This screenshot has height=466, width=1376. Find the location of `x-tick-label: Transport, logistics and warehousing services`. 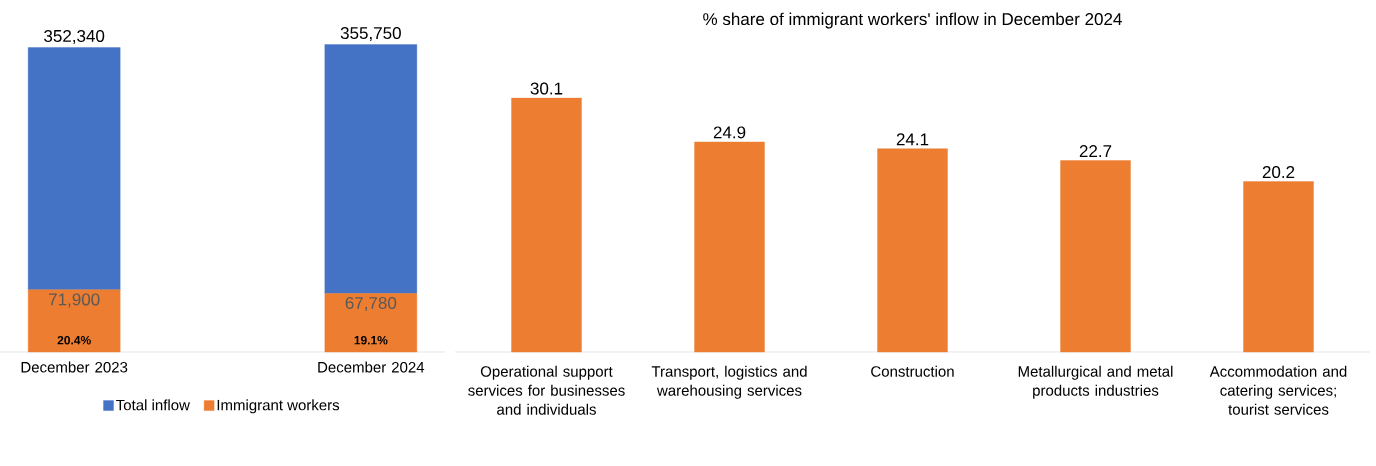

x-tick-label: Transport, logistics and warehousing services is located at coordinates (729, 382).